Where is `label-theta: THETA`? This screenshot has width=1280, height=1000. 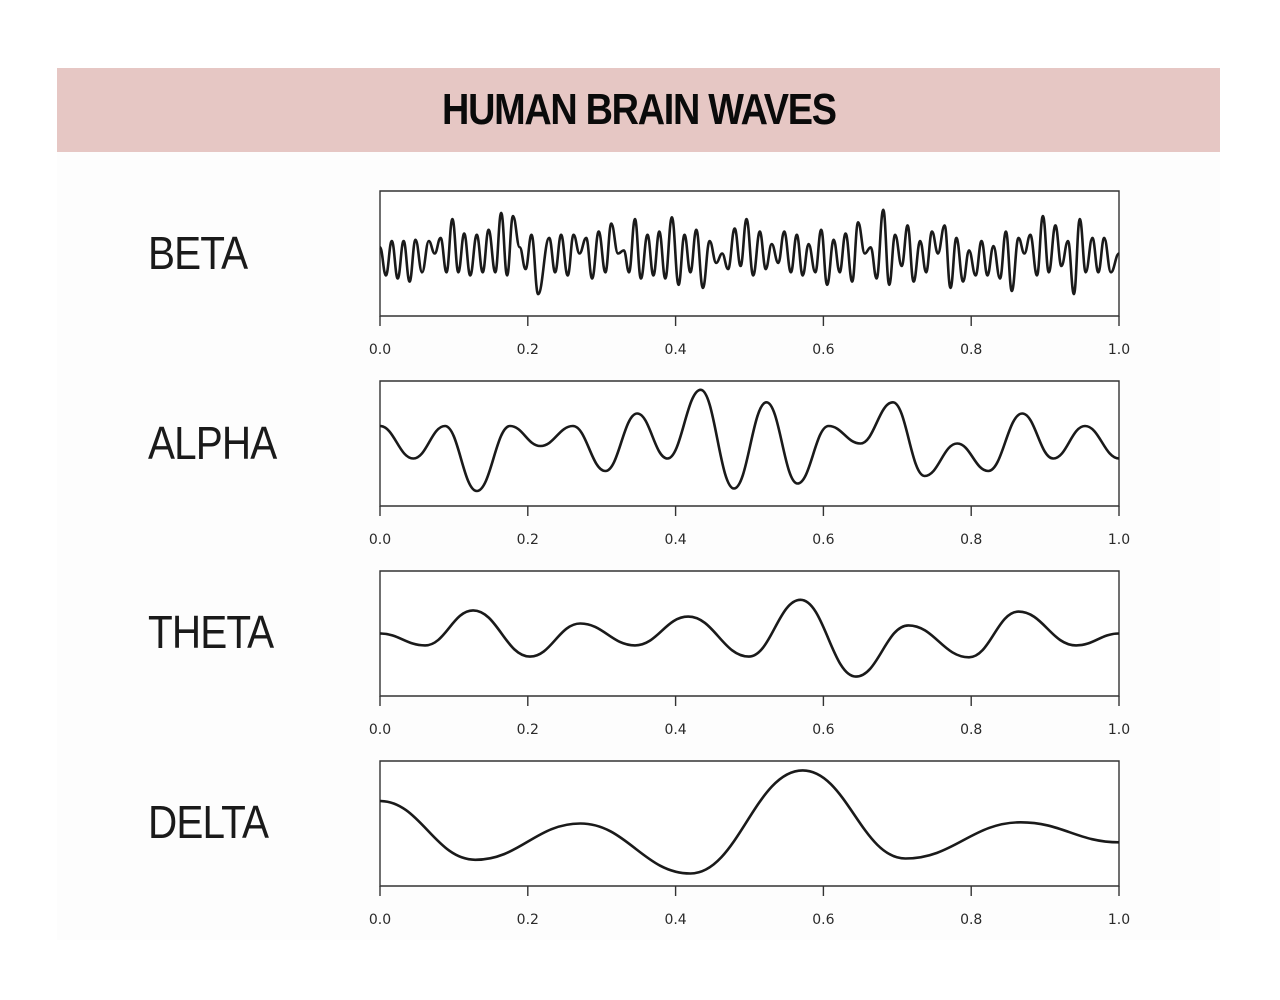
label-theta: THETA is located at coordinates (211, 632).